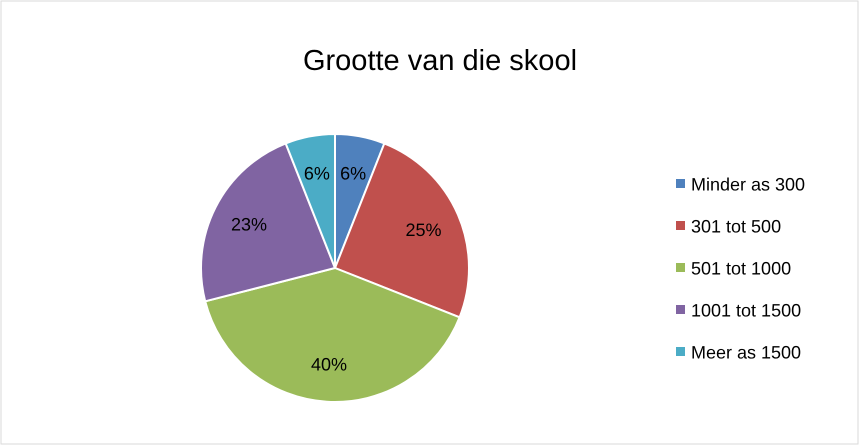 The height and width of the screenshot is (446, 860). I want to click on chart-title: Grootte van die skool, so click(440, 61).